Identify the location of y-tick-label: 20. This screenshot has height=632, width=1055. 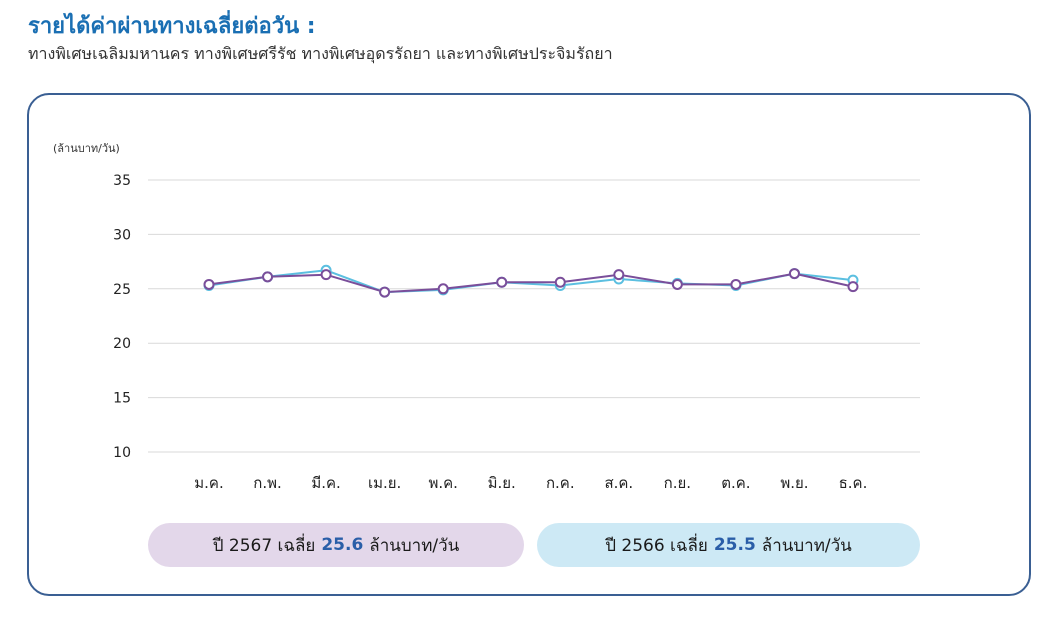
(122, 344).